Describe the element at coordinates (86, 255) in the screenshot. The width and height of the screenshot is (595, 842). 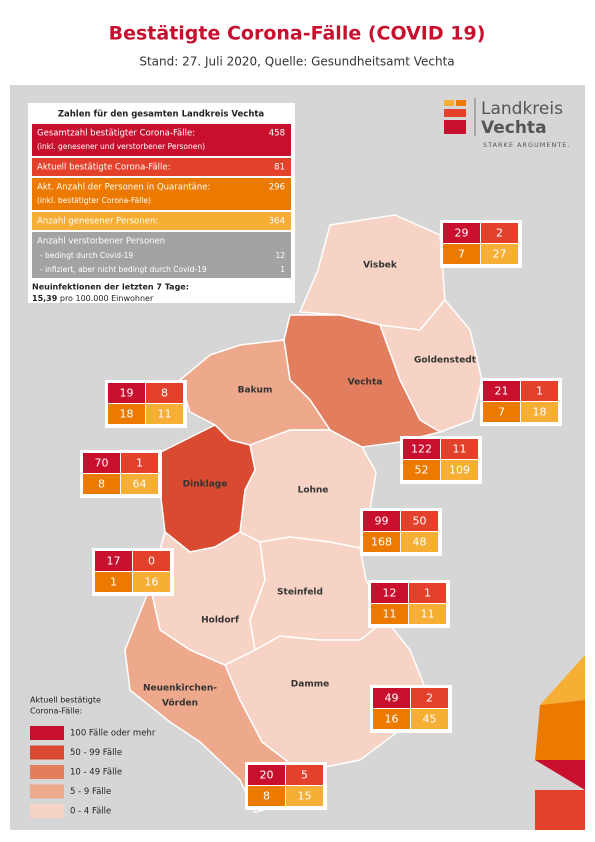
I see `summary-sublabel: - bedingt durch Covid-19` at that location.